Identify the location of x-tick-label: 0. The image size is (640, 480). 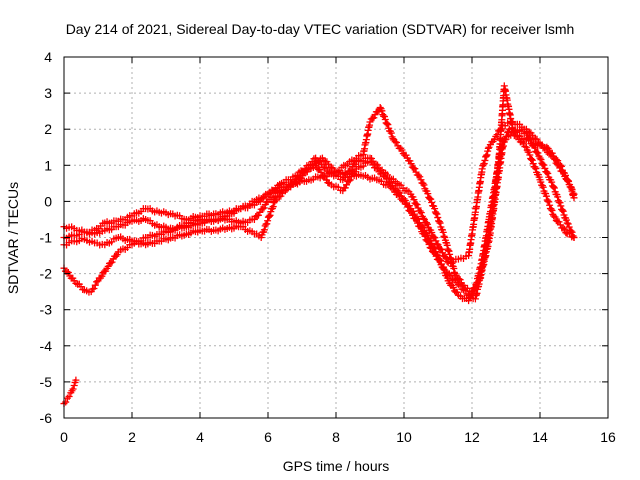
(64, 437).